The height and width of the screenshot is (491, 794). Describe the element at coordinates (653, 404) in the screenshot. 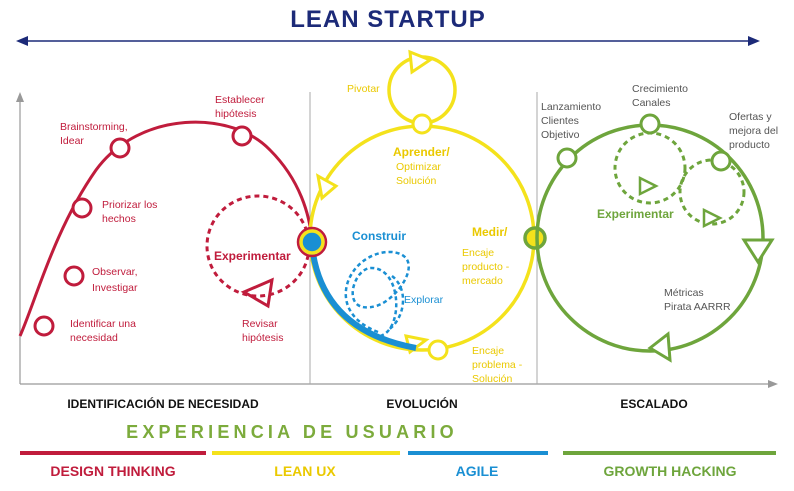

I see `column-escalado: ESCALADO` at that location.